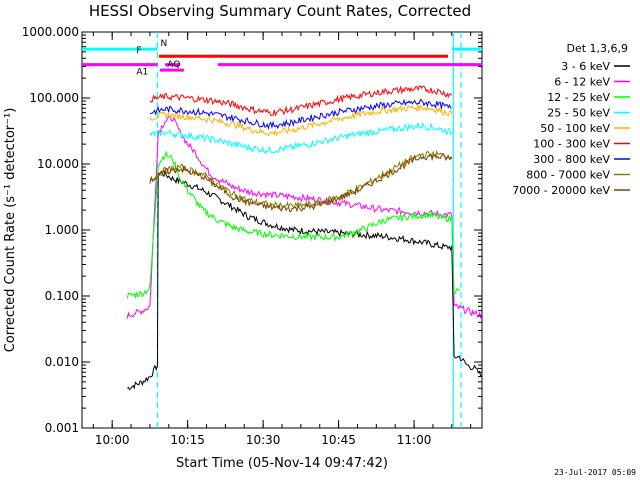 The width and height of the screenshot is (640, 480). I want to click on flag-bars: N F A1 AQ, so click(282, 58).